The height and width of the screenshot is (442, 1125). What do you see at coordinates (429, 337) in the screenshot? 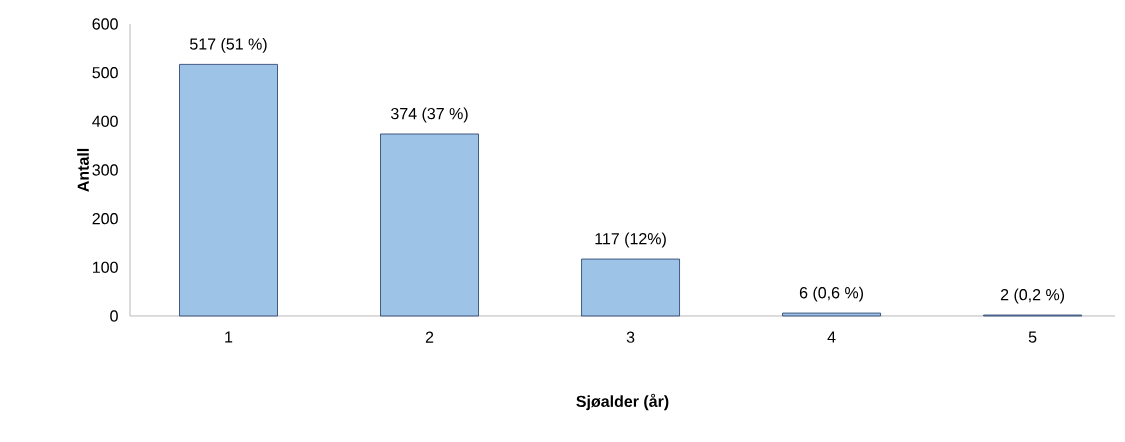
I see `x-tick-label: 2` at bounding box center [429, 337].